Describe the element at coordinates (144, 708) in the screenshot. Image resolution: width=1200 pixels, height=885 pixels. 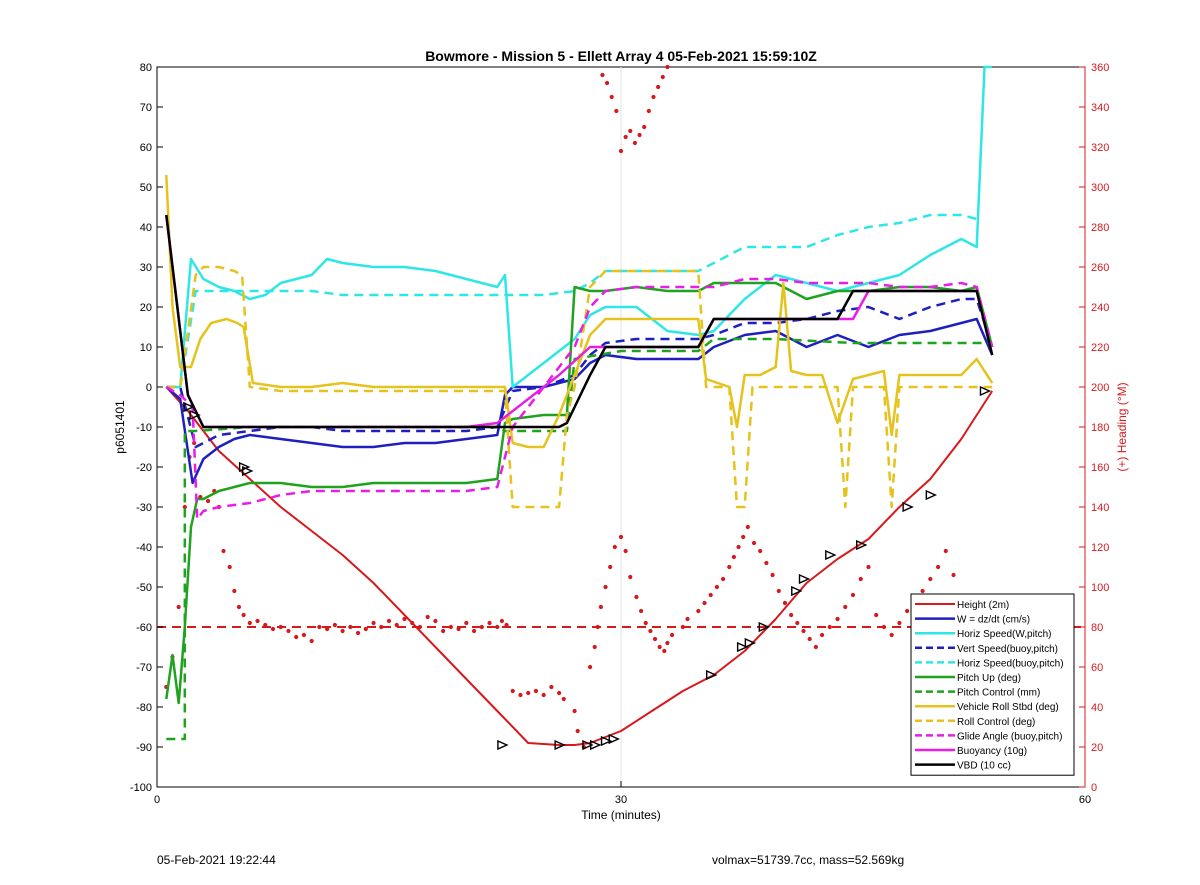
I see `y-tick-label: -80` at that location.